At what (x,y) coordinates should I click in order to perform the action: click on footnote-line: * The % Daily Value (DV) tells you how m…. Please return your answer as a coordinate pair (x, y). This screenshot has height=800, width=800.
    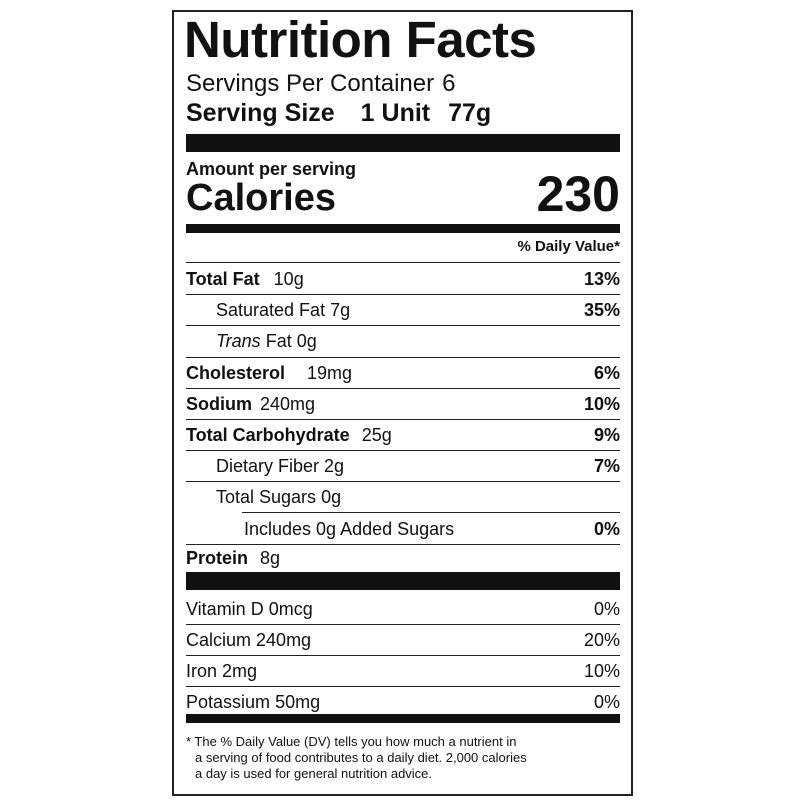
    Looking at the image, I should click on (351, 741).